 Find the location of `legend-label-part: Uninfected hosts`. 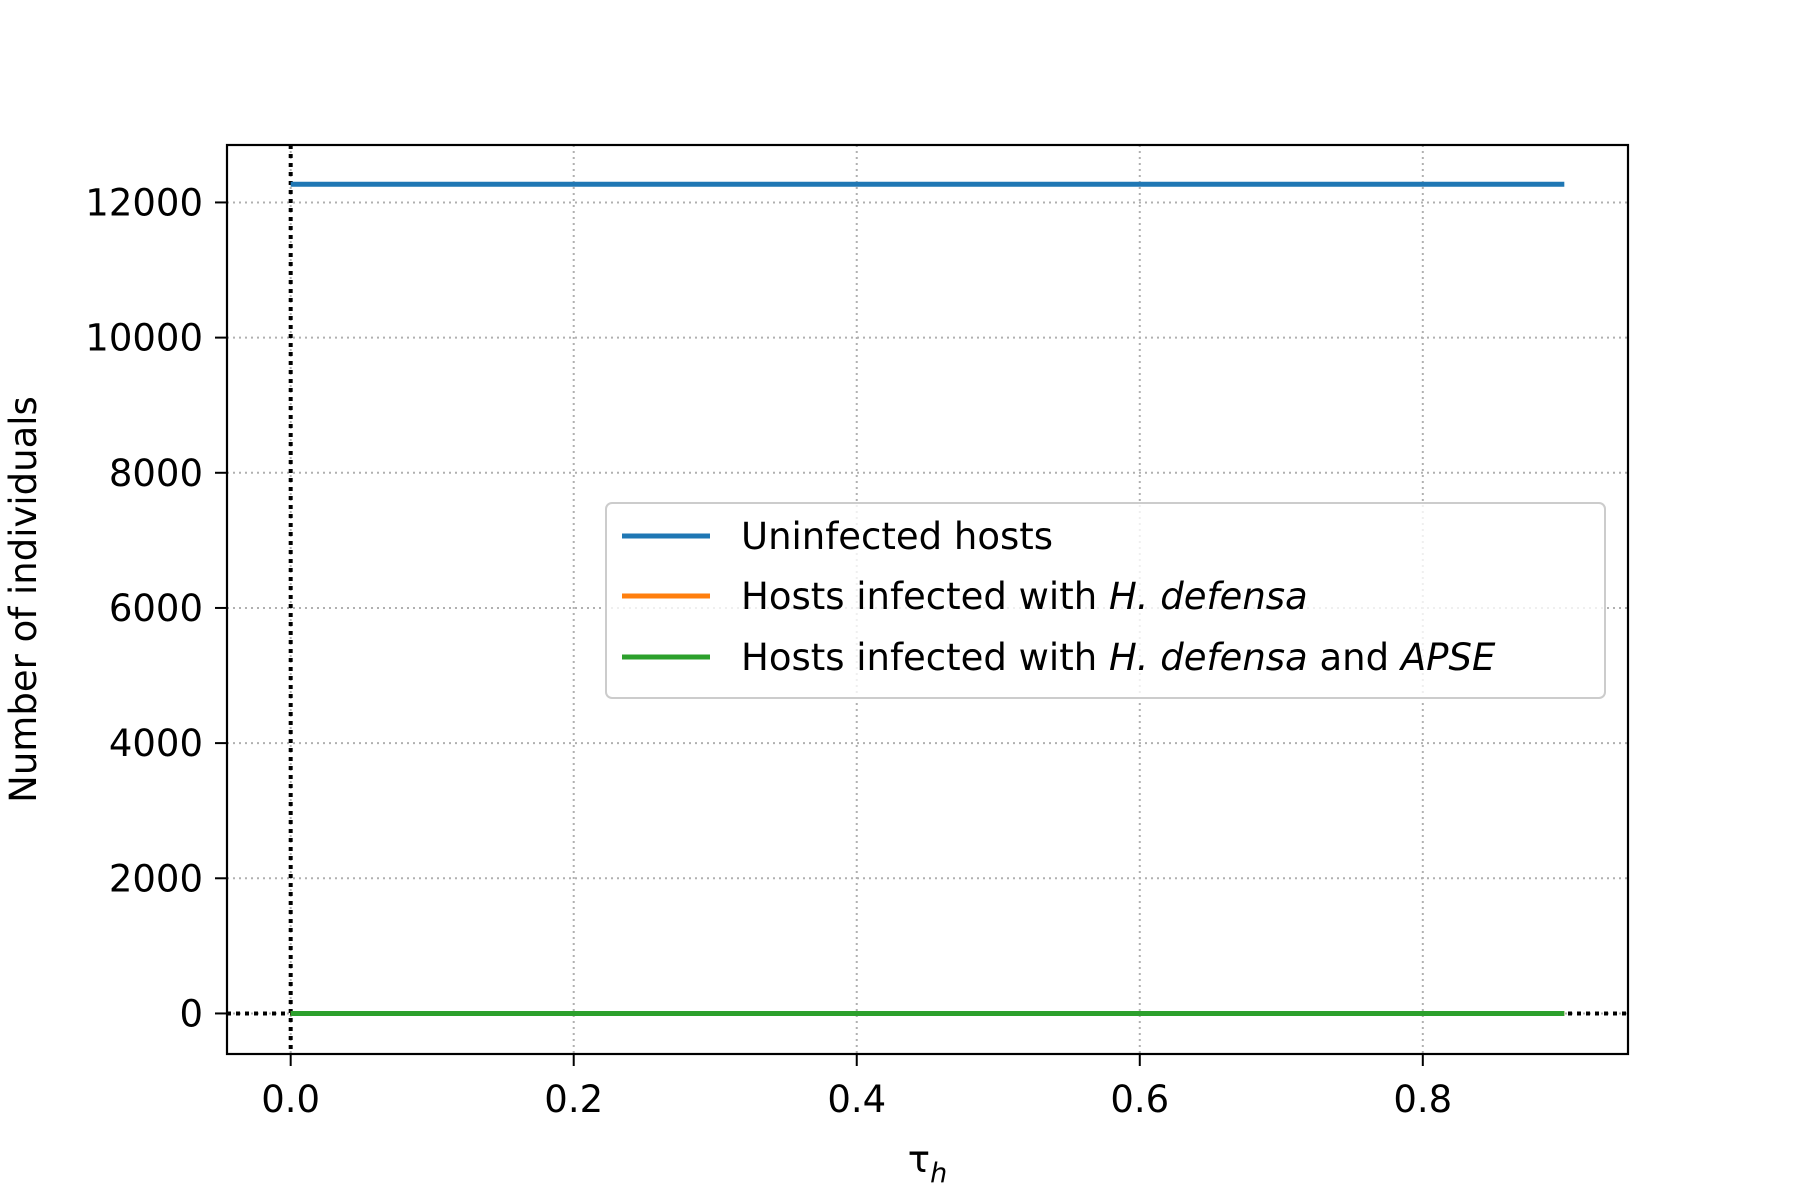

legend-label-part: Uninfected hosts is located at coordinates (897, 536).